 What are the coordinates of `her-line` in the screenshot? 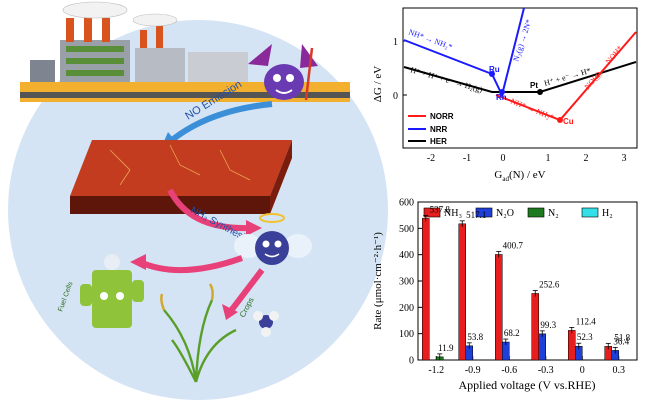 It's located at (520, 77).